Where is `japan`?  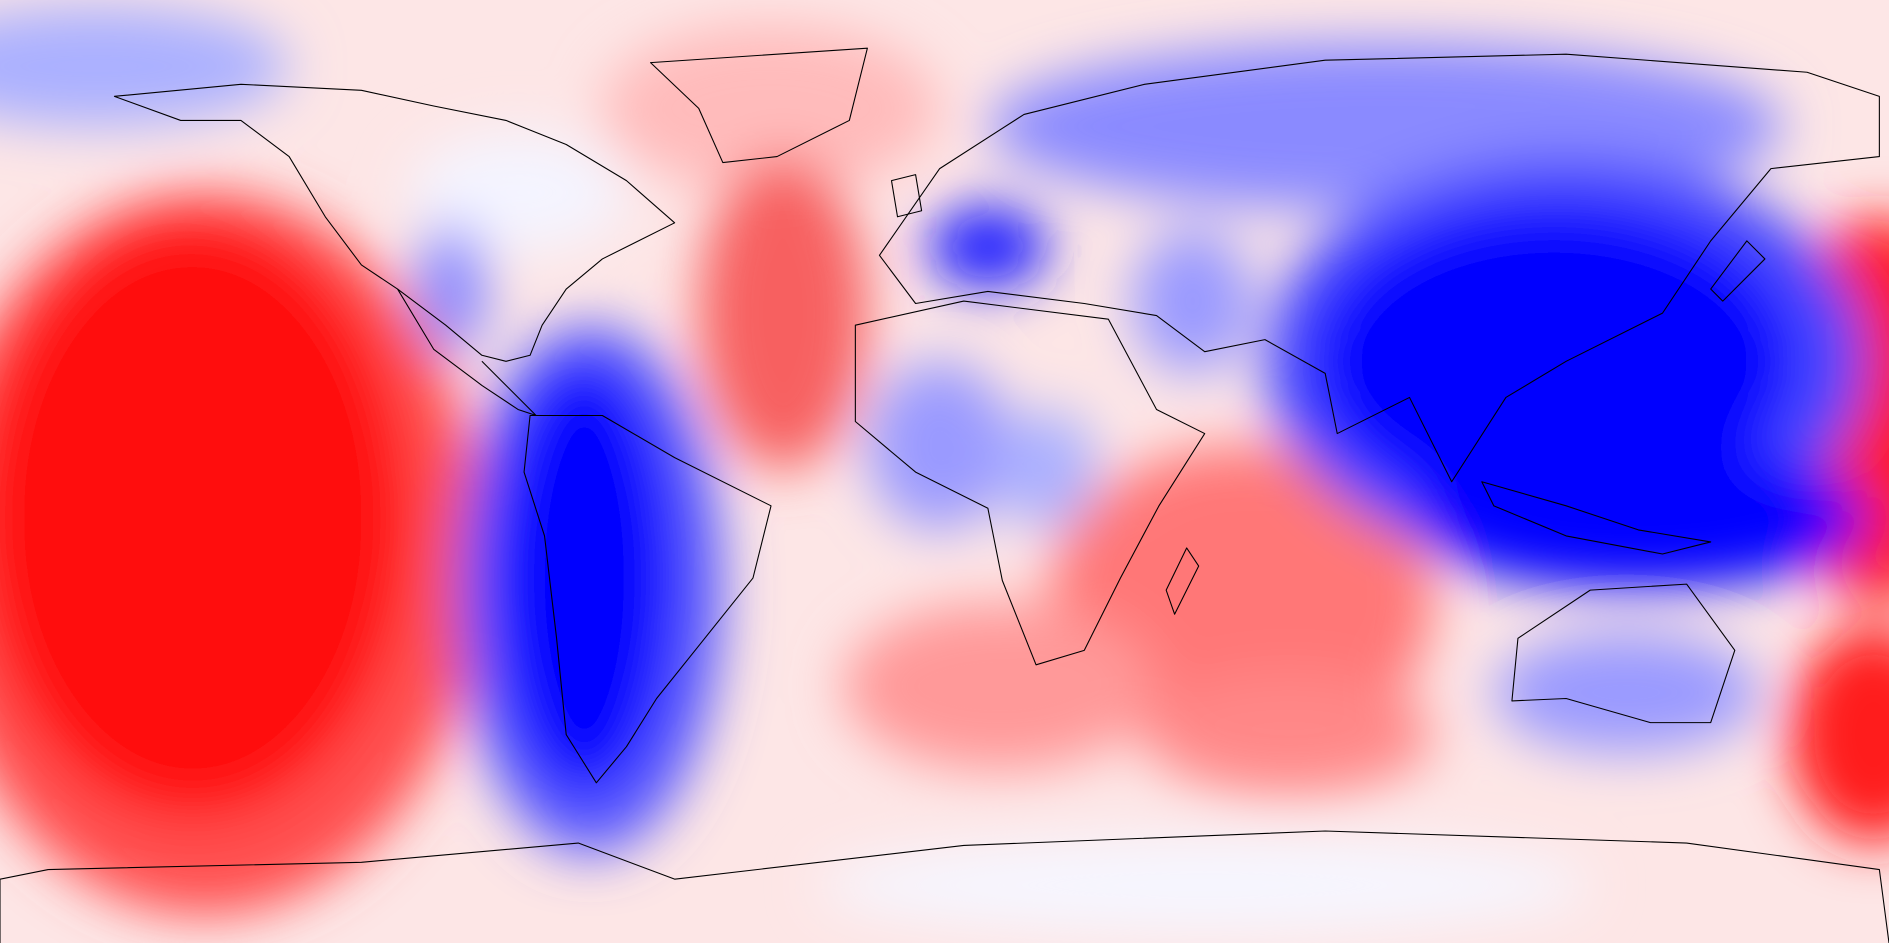 japan is located at coordinates (1738, 271).